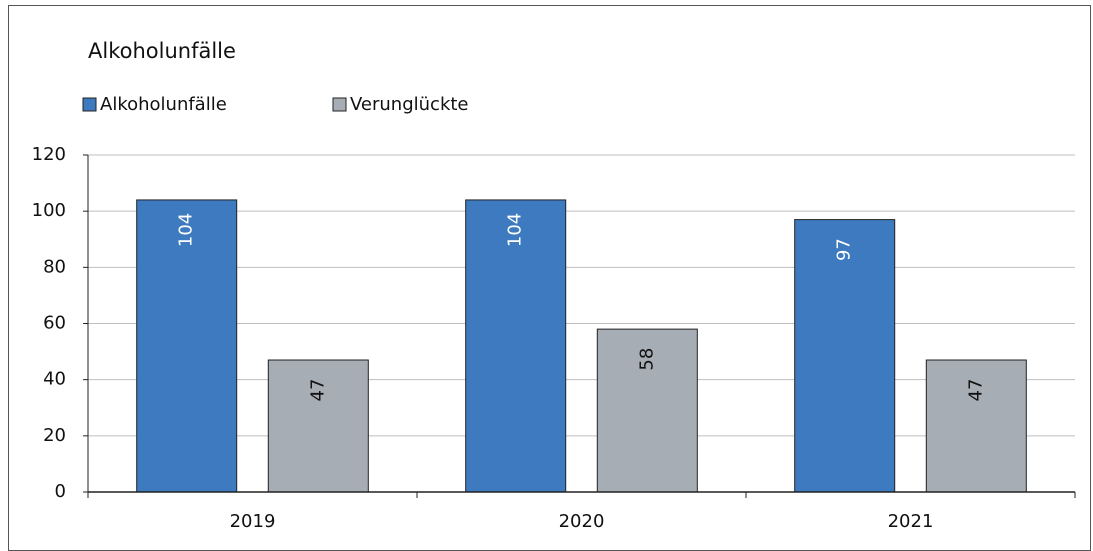 This screenshot has height=551, width=1093. What do you see at coordinates (162, 51) in the screenshot?
I see `chart-title: Alkoholunfälle` at bounding box center [162, 51].